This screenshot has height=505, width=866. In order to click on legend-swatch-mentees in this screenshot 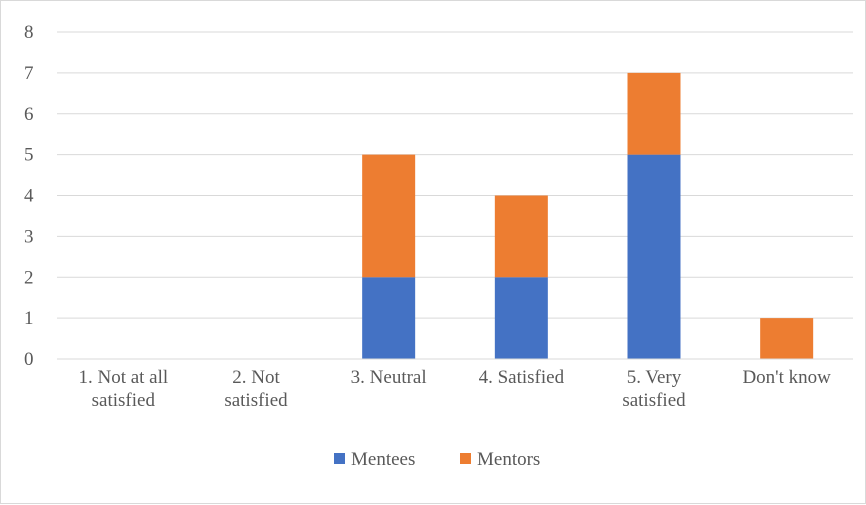, I will do `click(339, 458)`.